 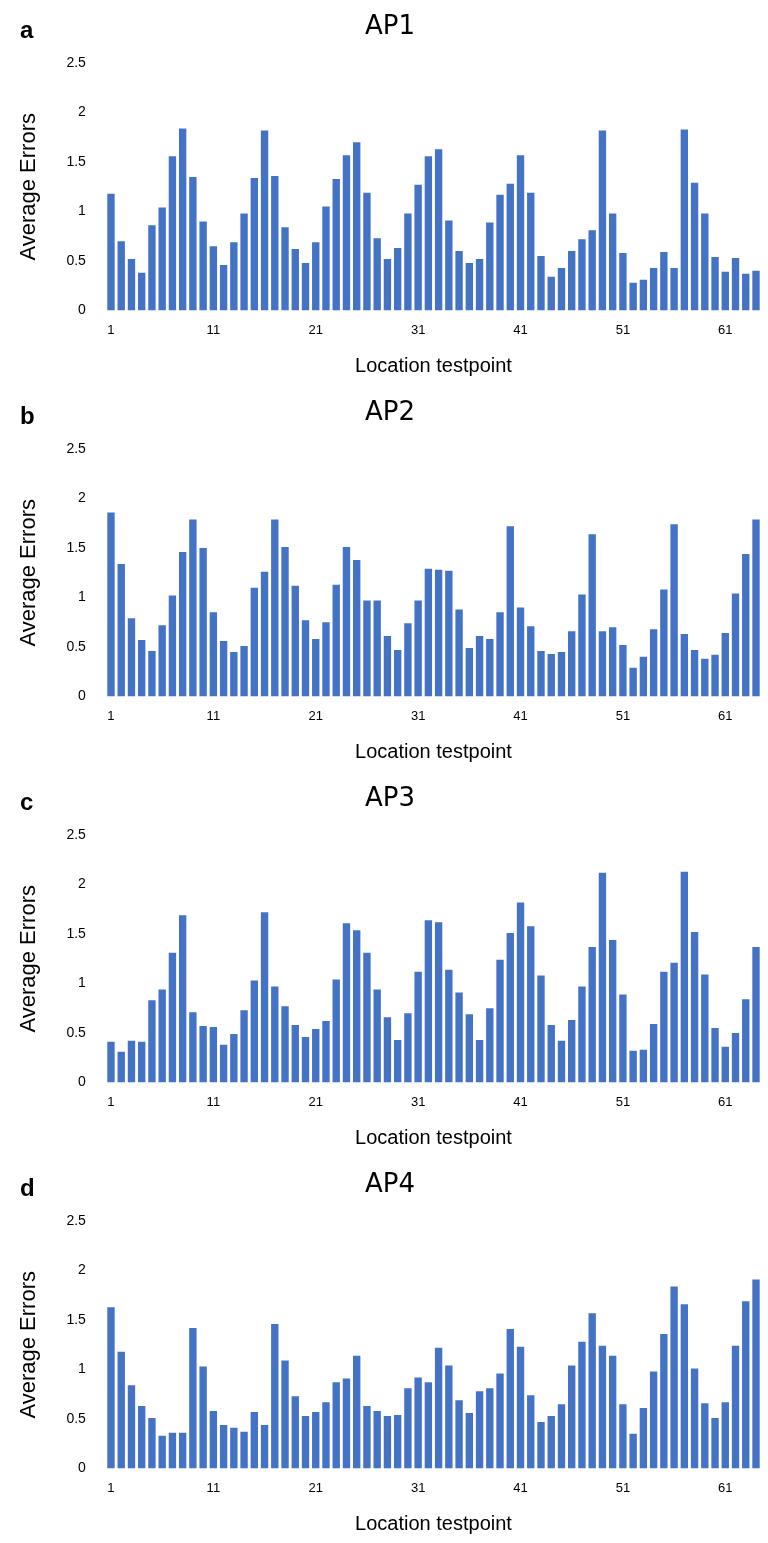 What do you see at coordinates (76, 1031) in the screenshot?
I see `y-tick-label: 0.5` at bounding box center [76, 1031].